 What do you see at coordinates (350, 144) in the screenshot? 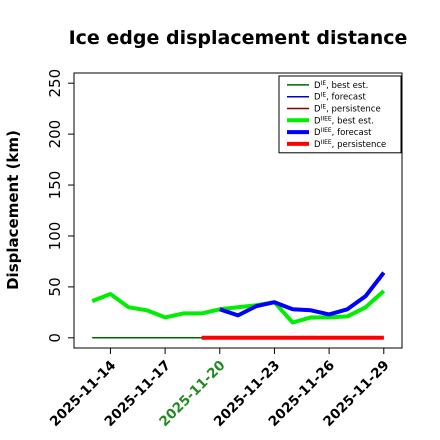
I see `legend-entry-diiee_pers: DIIEE, persistence` at bounding box center [350, 144].